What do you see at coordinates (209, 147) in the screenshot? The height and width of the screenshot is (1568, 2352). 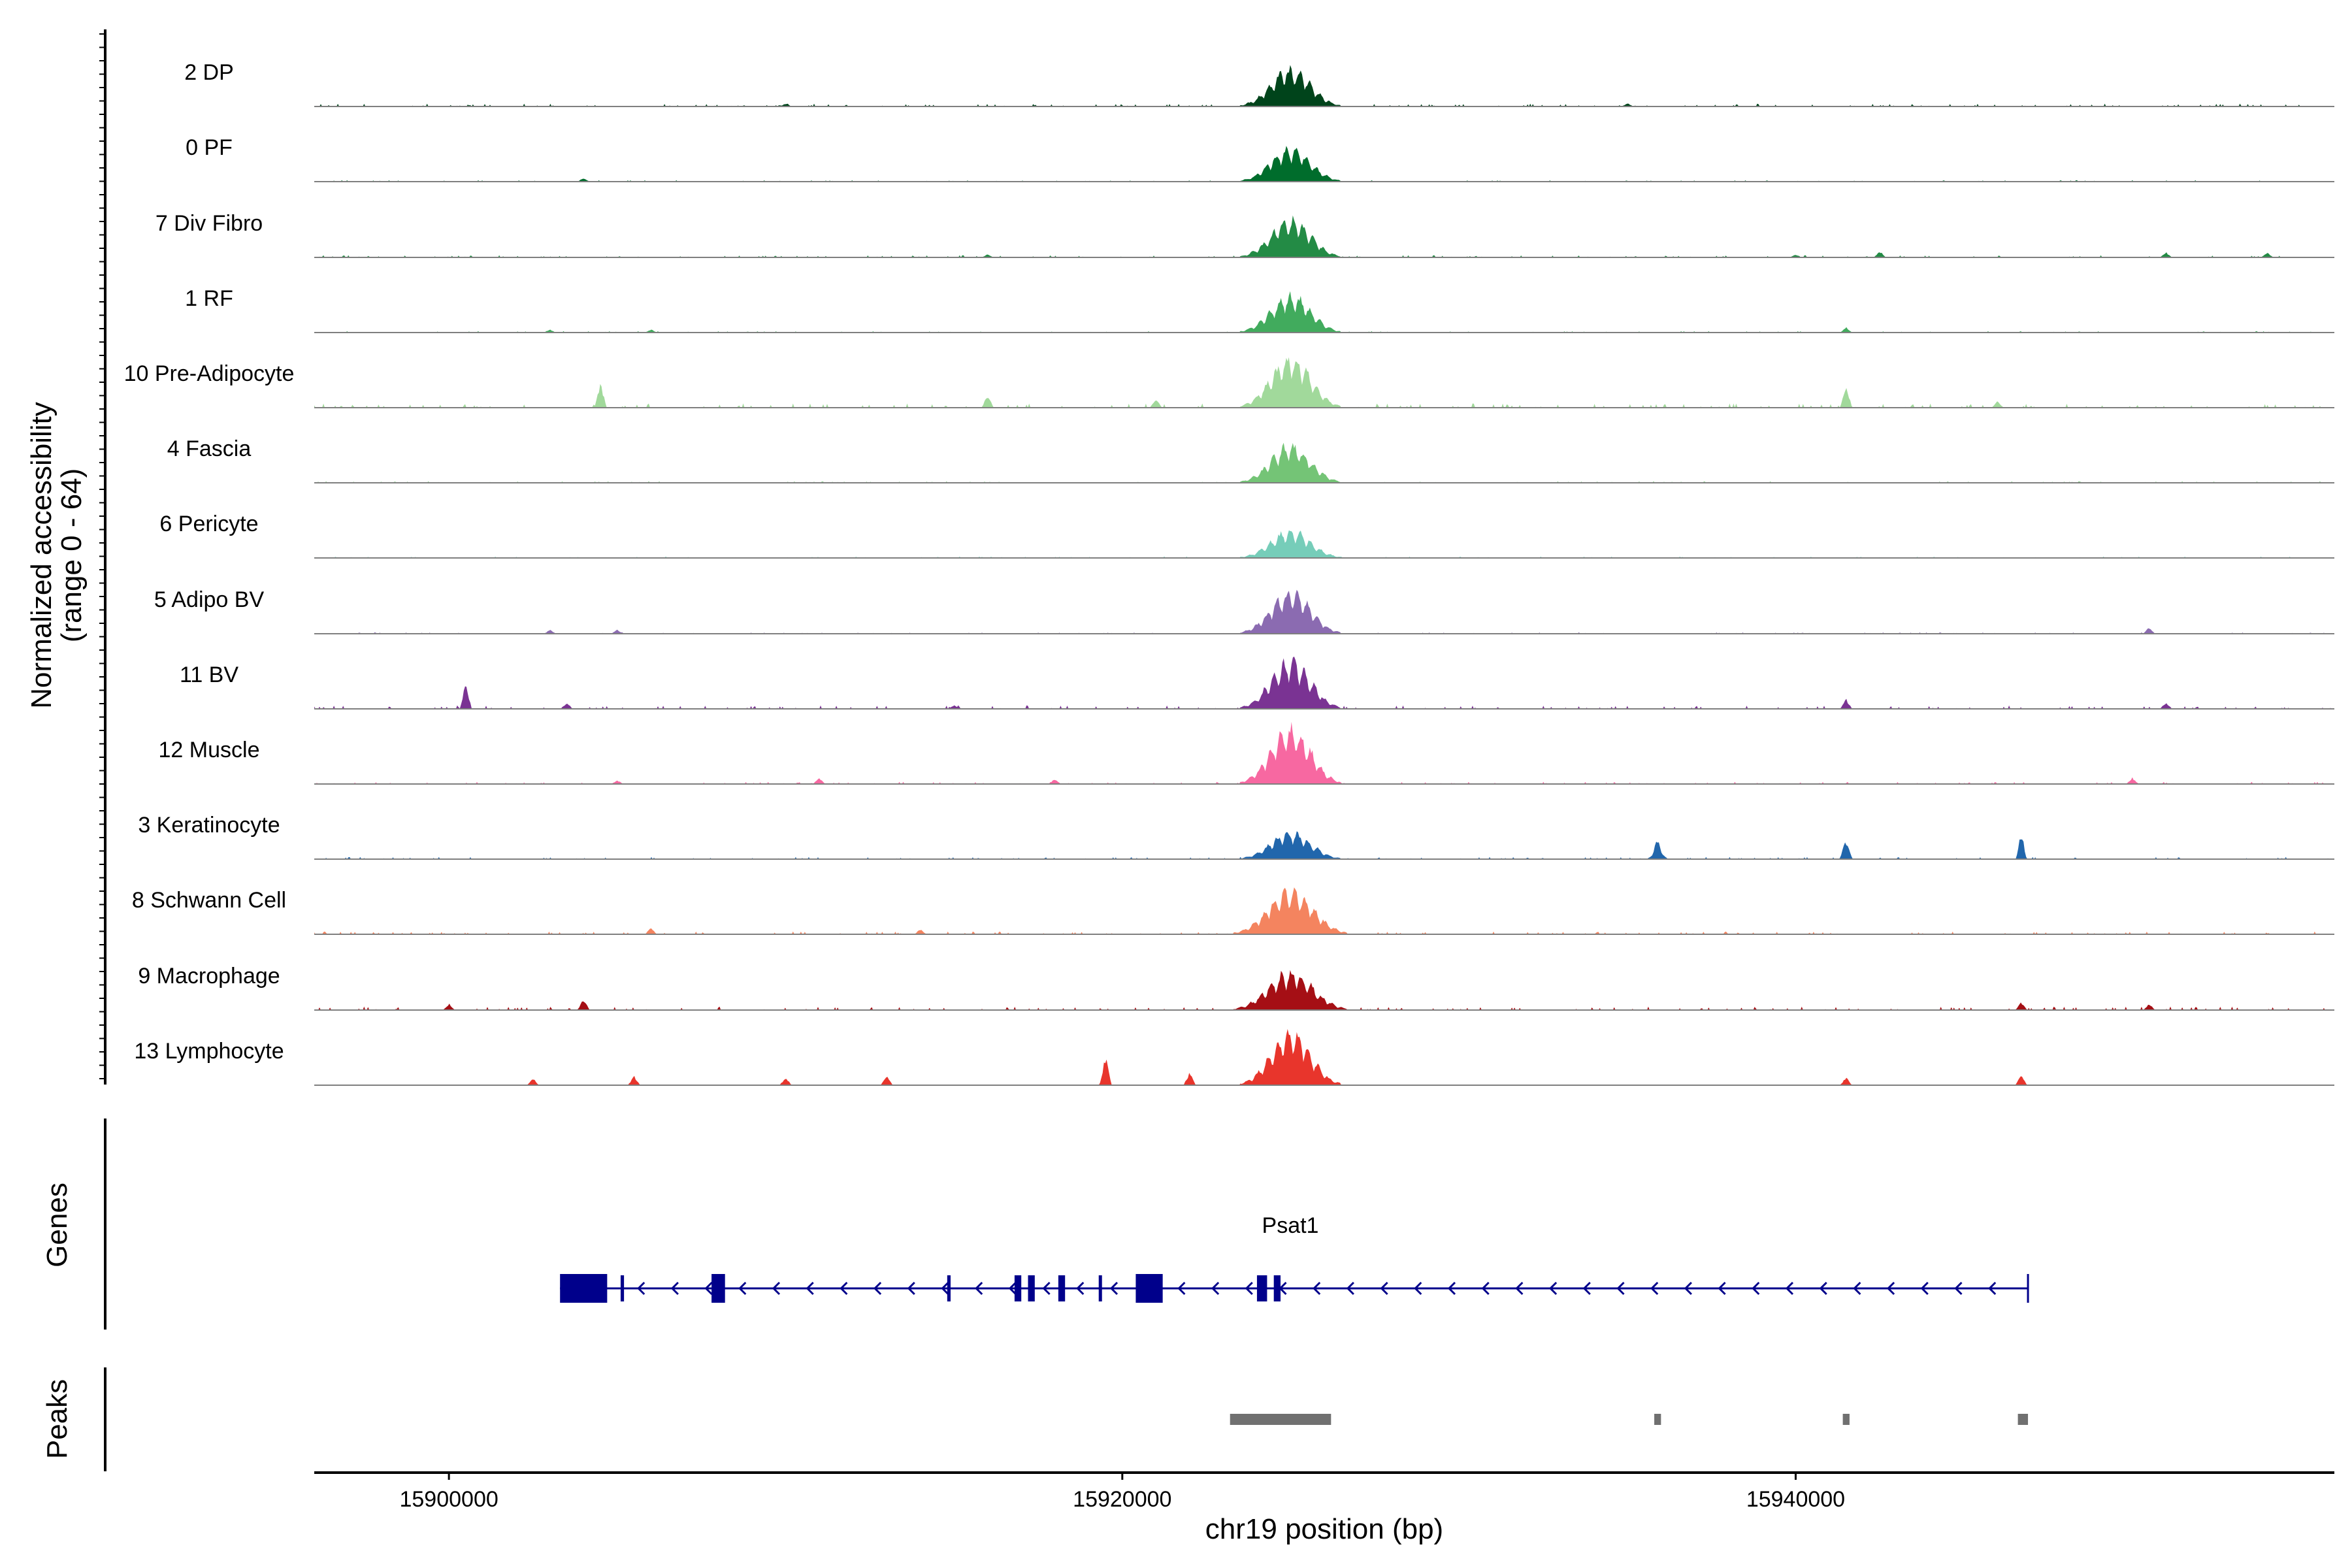 I see `track-label: 0 PF` at bounding box center [209, 147].